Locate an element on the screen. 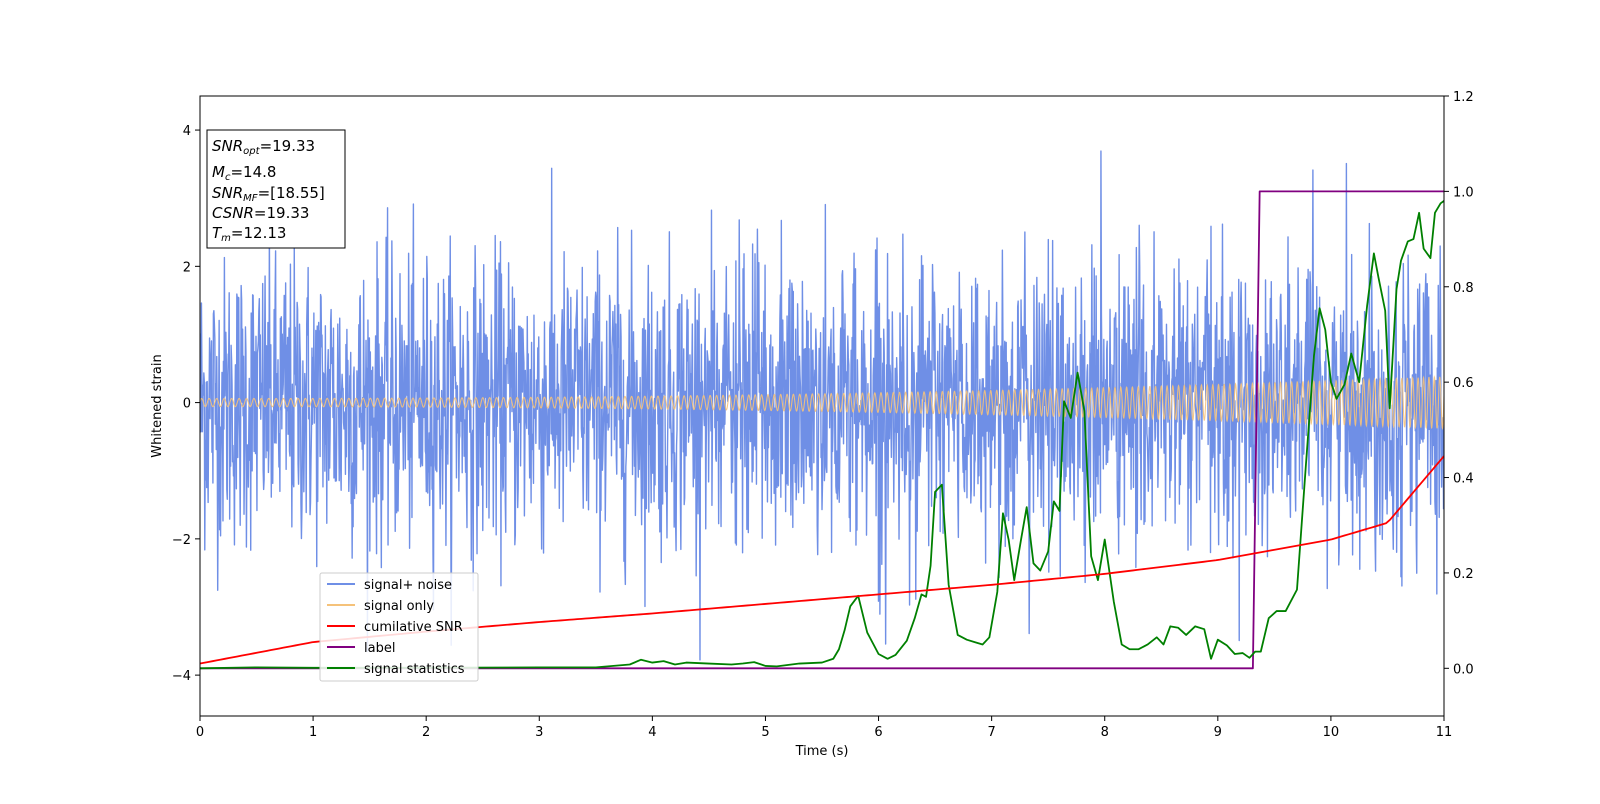 The image size is (1600, 804). y-axis-left: −4 −2 0 2 4 is located at coordinates (186, 404).